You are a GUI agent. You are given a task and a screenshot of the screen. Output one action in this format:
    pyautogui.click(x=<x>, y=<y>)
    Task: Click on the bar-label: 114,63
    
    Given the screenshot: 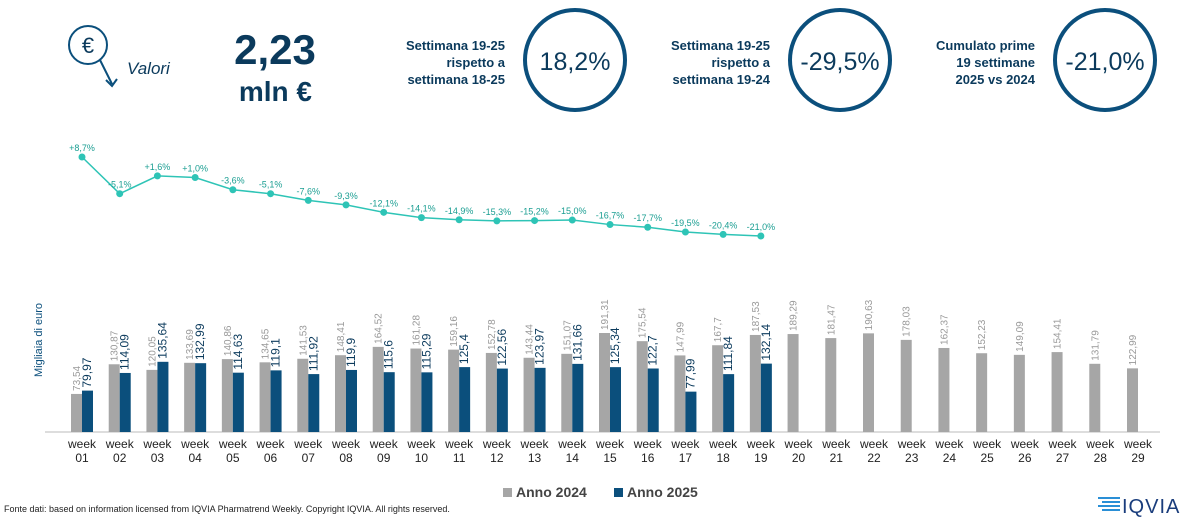 What is the action you would take?
    pyautogui.click(x=238, y=352)
    